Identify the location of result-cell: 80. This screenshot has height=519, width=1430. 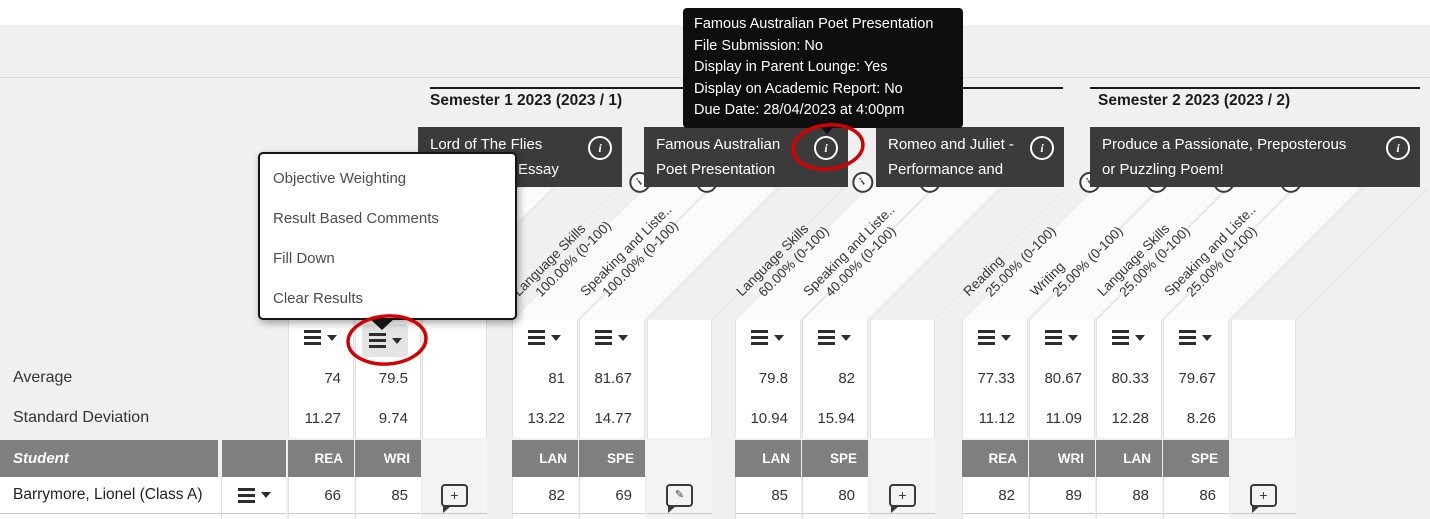
(835, 495).